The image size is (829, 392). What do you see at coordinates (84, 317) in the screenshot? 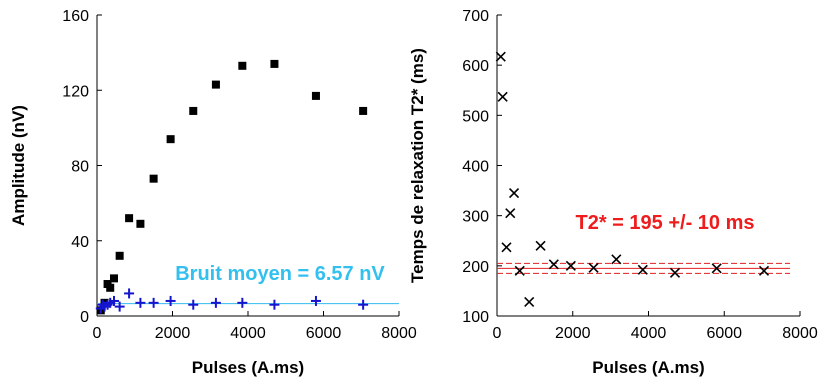
I see `y-tick-label: 0` at bounding box center [84, 317].